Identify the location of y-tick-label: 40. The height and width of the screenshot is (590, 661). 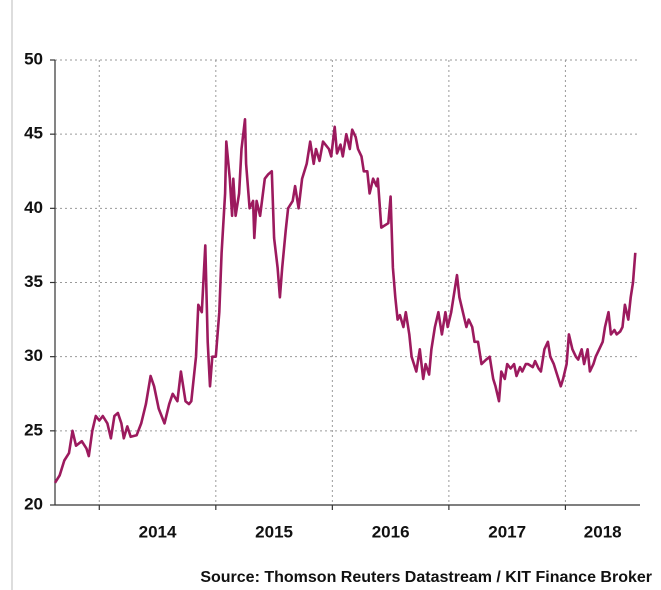
(33, 207).